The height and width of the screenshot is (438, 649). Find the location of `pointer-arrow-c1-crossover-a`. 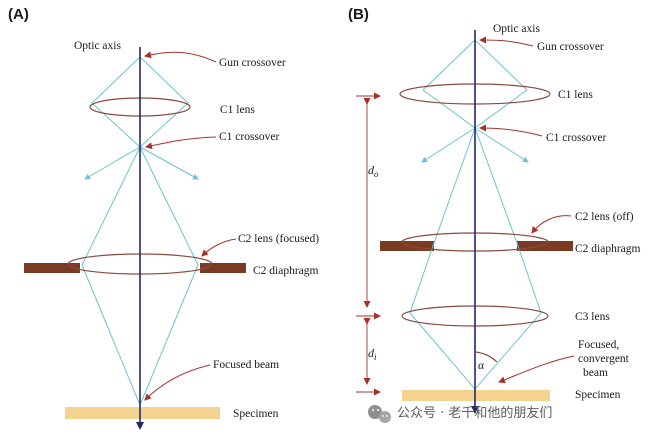

pointer-arrow-c1-crossover-a is located at coordinates (181, 143).